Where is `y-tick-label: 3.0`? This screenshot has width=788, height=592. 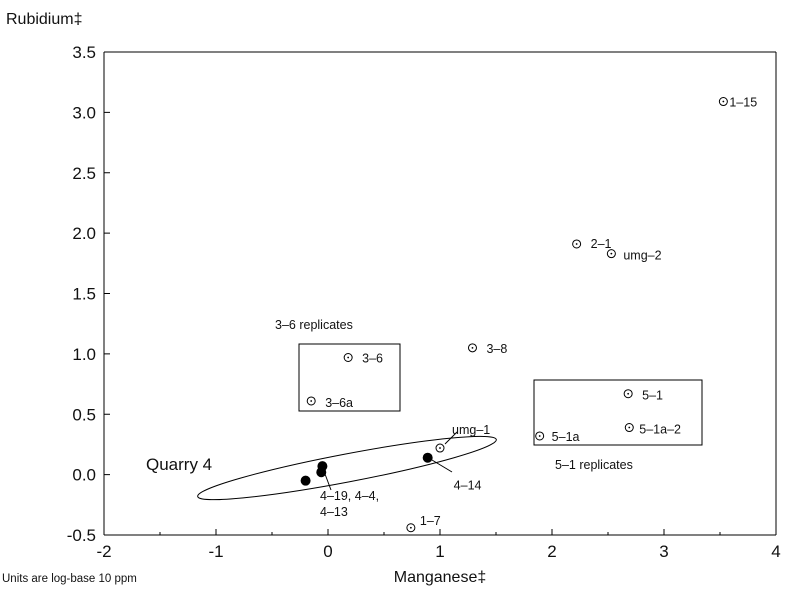
y-tick-label: 3.0 is located at coordinates (84, 112).